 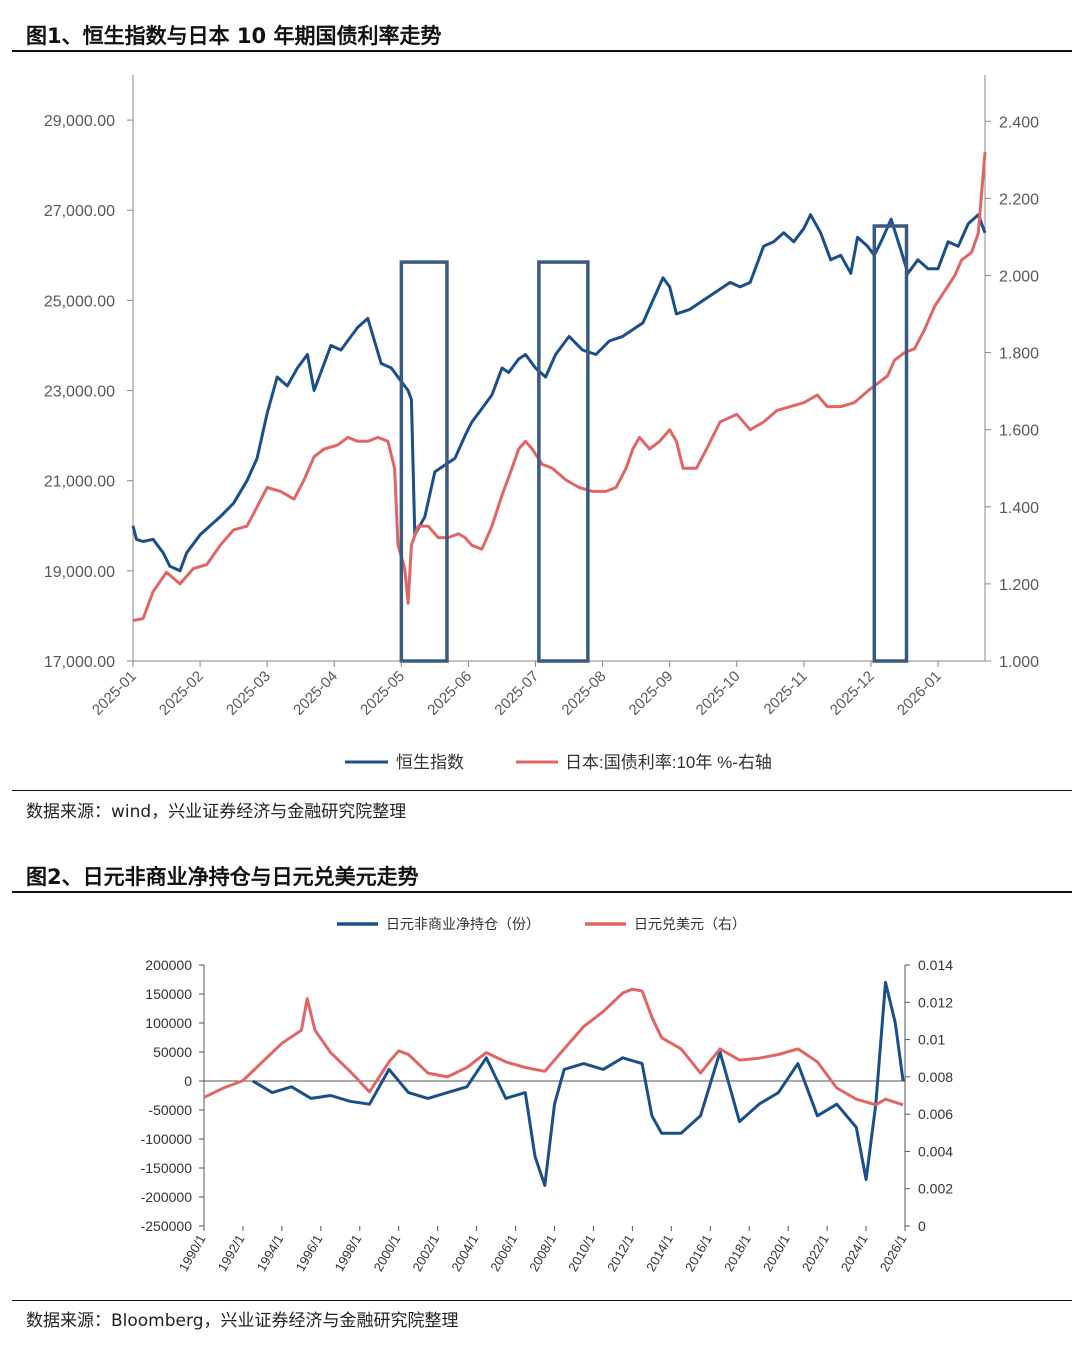 What do you see at coordinates (348, 1253) in the screenshot?
I see `c2-x-tick-label: 1998/1` at bounding box center [348, 1253].